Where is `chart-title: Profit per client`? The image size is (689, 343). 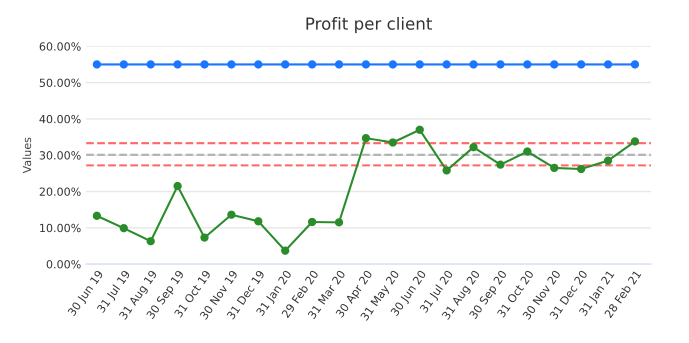 chart-title: Profit per client is located at coordinates (369, 25).